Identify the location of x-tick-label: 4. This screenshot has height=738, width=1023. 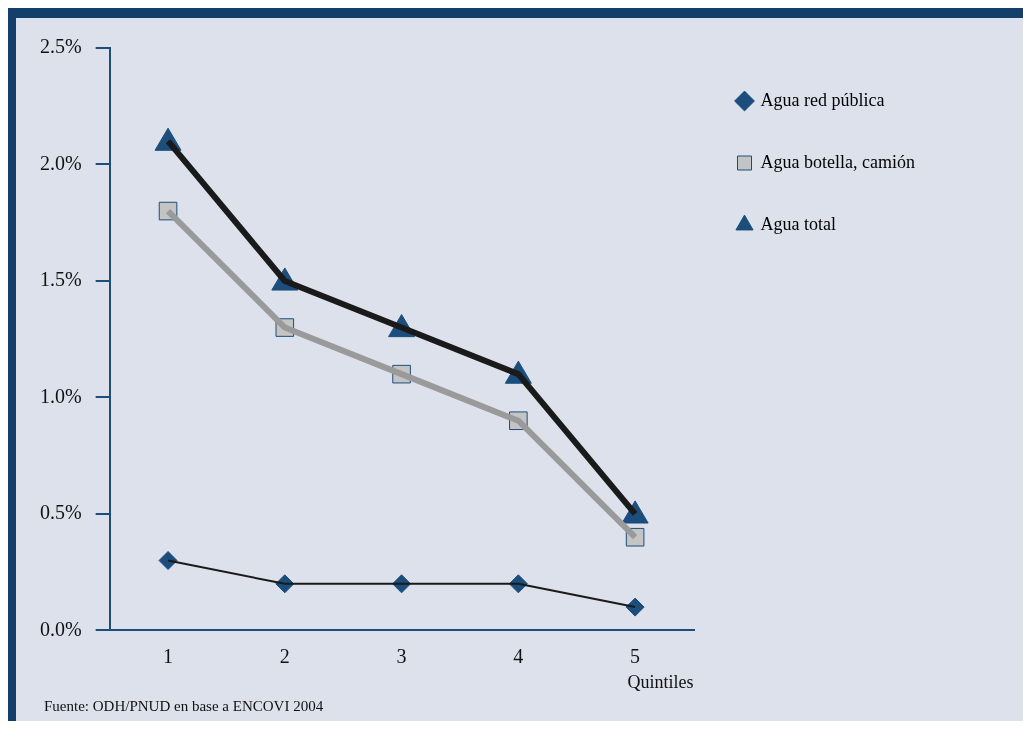
(518, 655).